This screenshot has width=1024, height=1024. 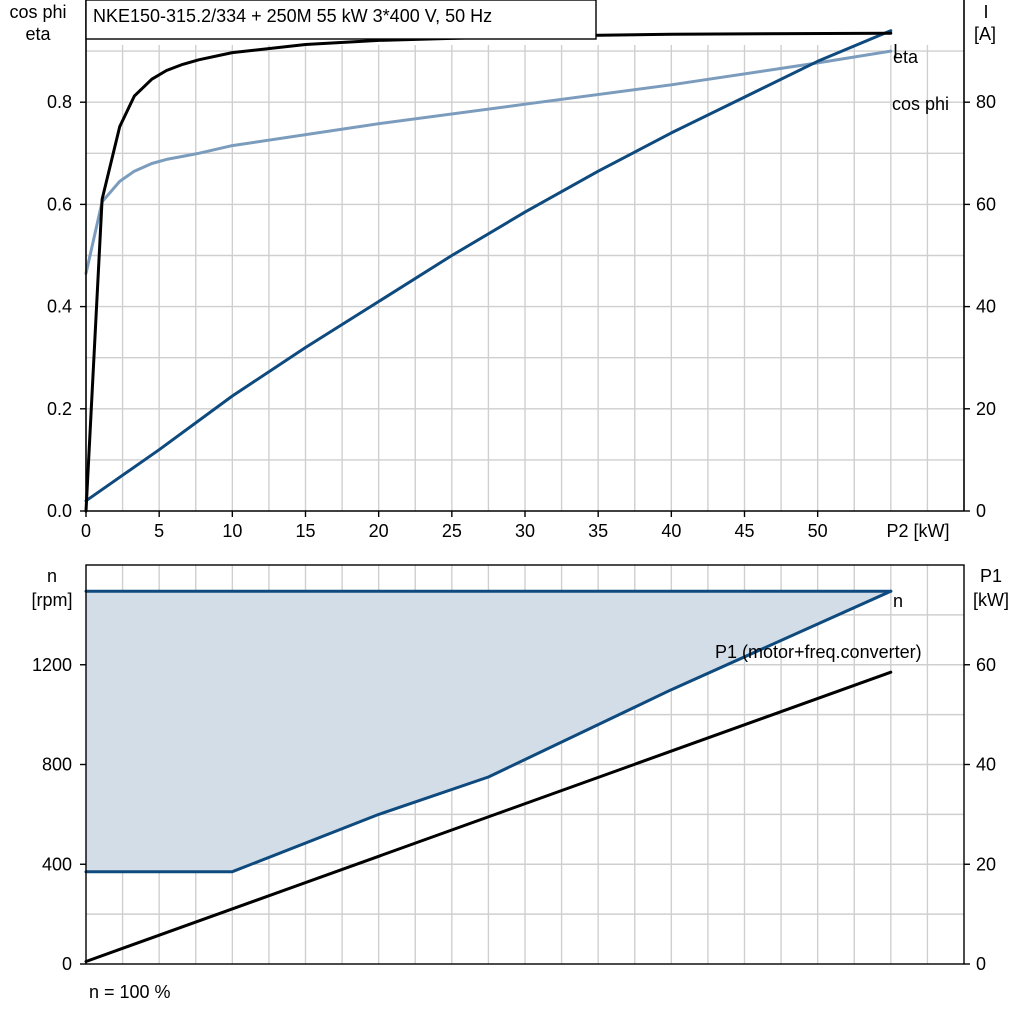 I want to click on right-y-tick-label: 80, so click(x=986, y=102).